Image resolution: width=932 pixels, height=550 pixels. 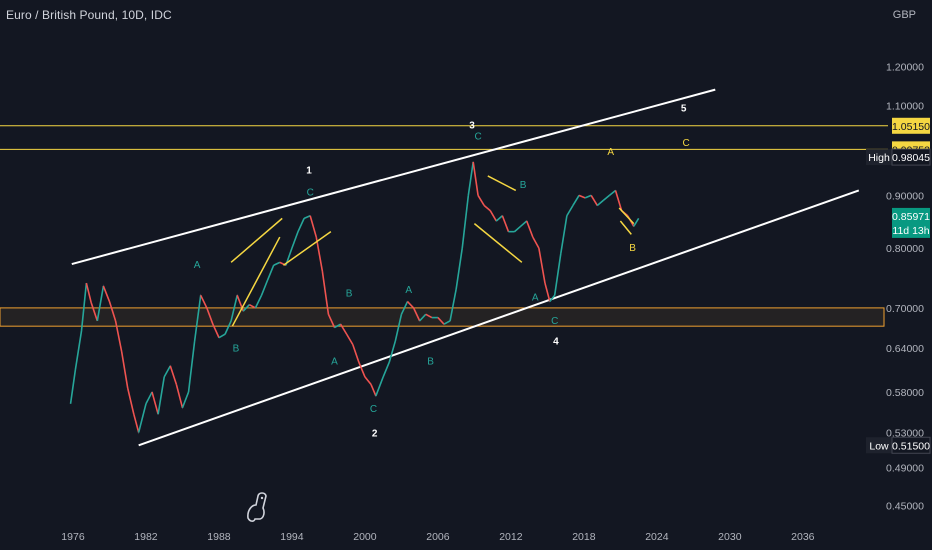 I want to click on x-tick-label: 1988, so click(x=219, y=537).